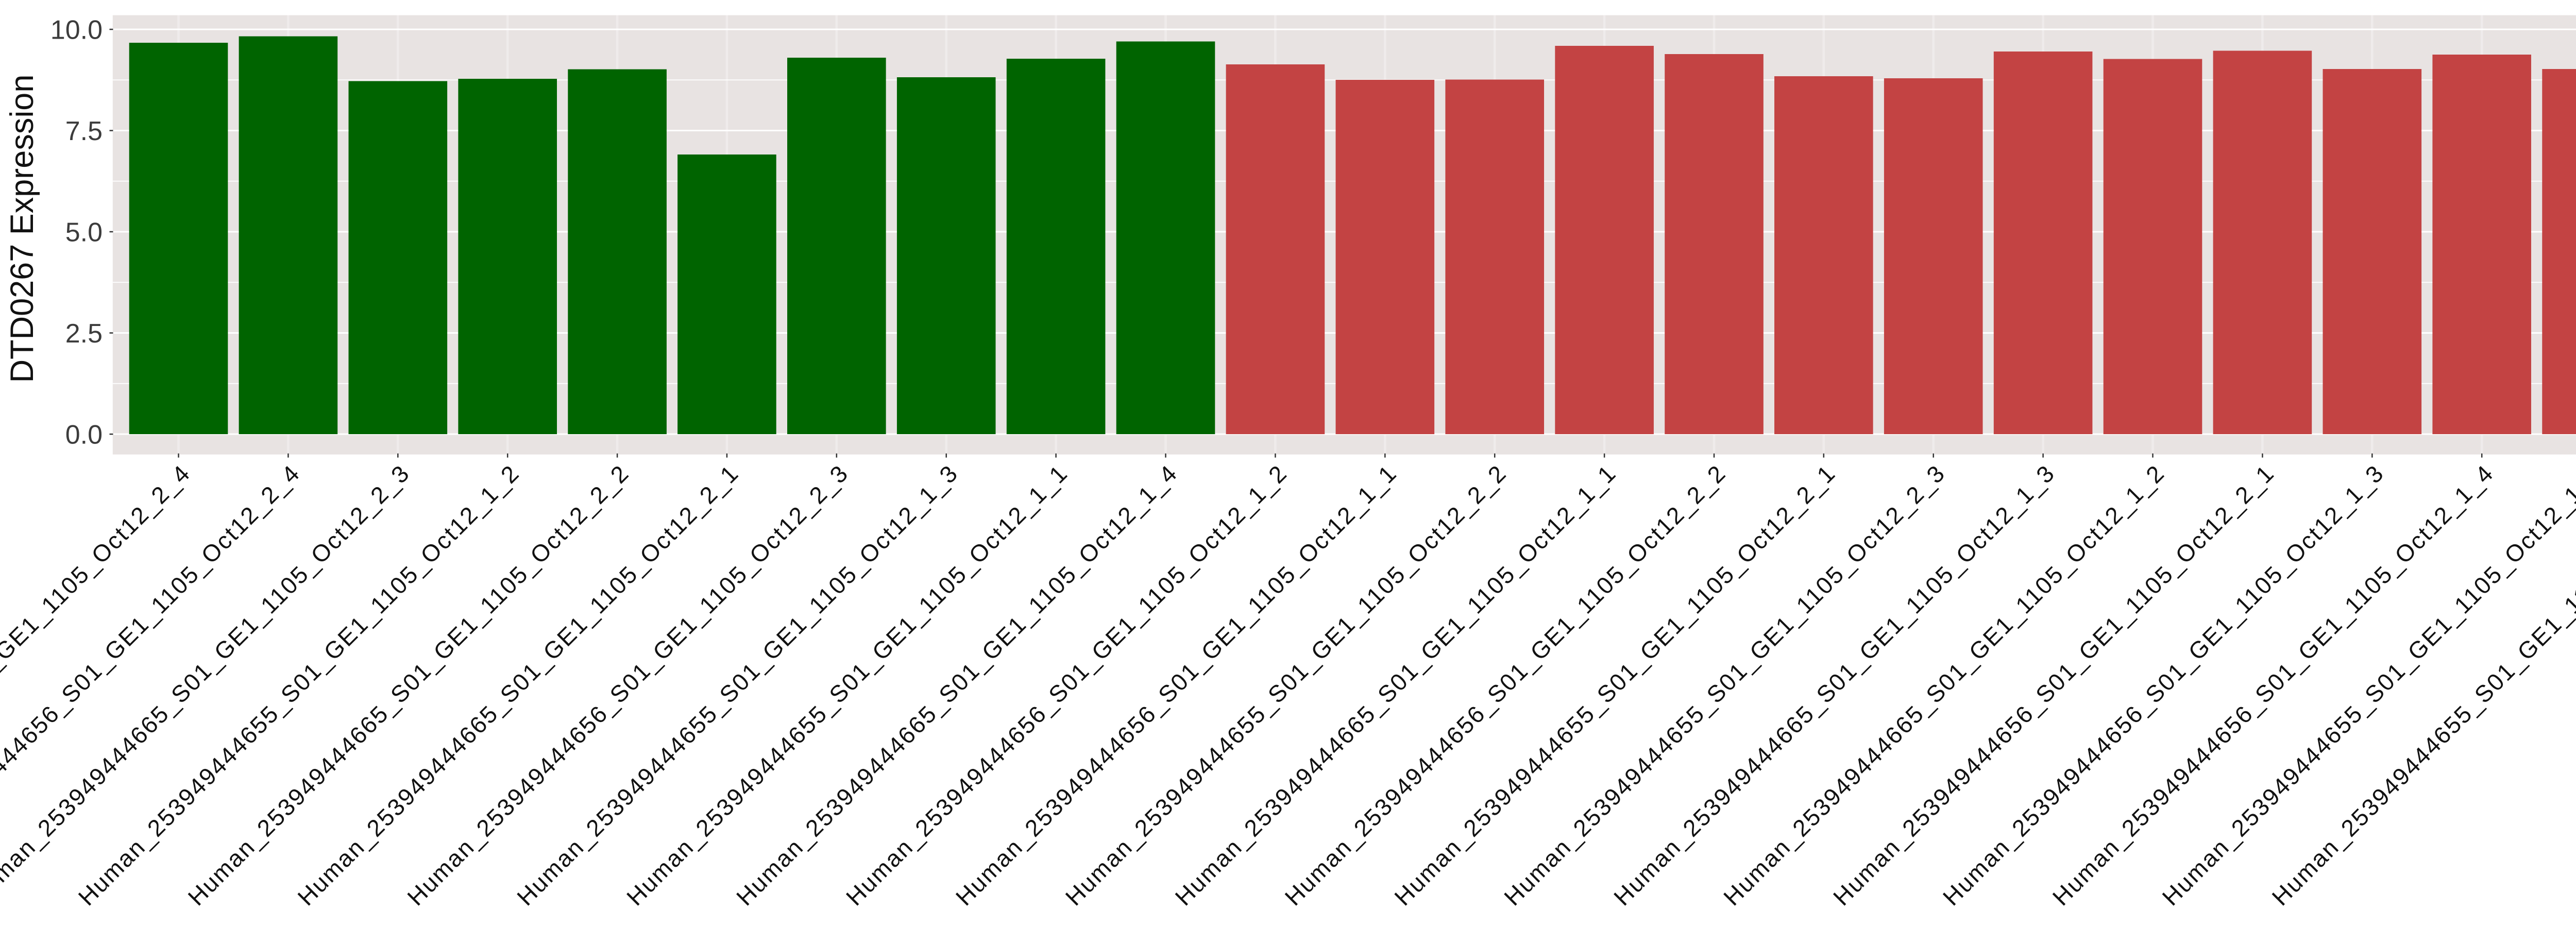  Describe the element at coordinates (76, 30) in the screenshot. I see `svg-text: 10.0` at that location.